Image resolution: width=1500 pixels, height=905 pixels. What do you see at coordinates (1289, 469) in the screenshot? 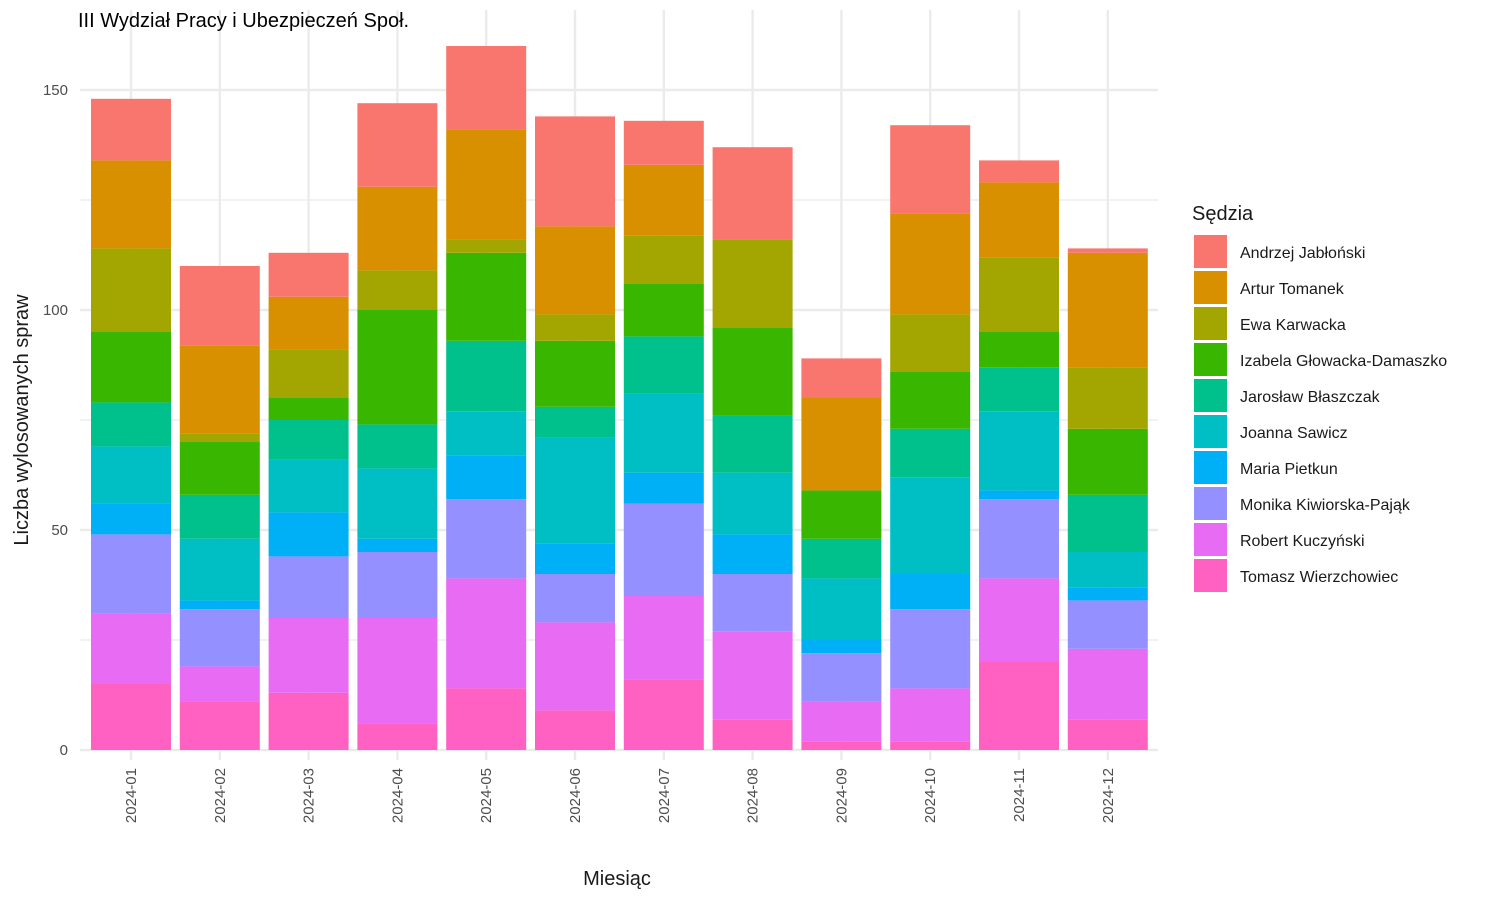
I see `legend-label: Maria Pietkun` at bounding box center [1289, 469].